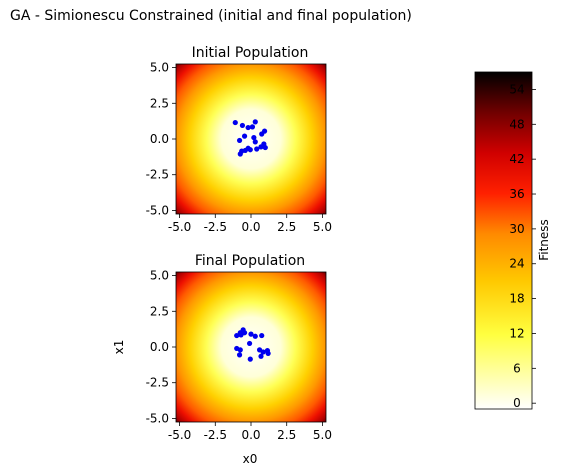 The image size is (562, 475). I want to click on initial-population-x-ticks: -5.0 -2.5 0.0 2.5 5.0, so click(250, 224).